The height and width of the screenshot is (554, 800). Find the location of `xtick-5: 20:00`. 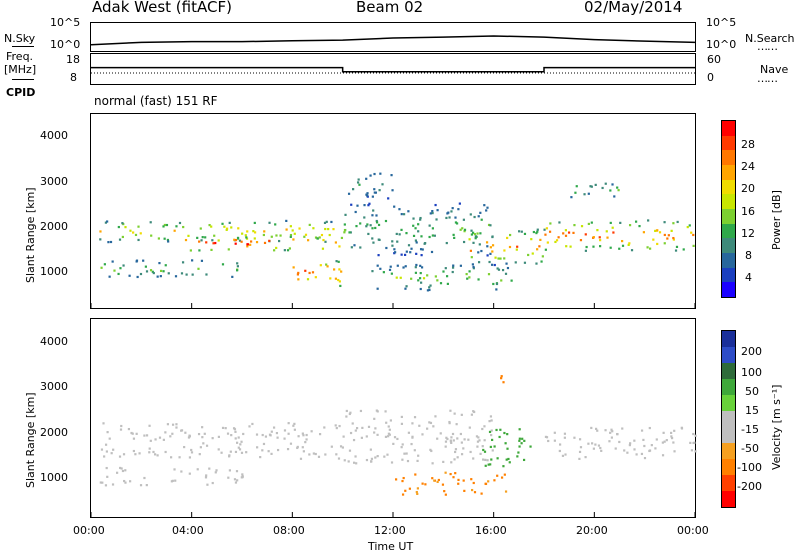

xtick-5: 20:00 is located at coordinates (592, 530).